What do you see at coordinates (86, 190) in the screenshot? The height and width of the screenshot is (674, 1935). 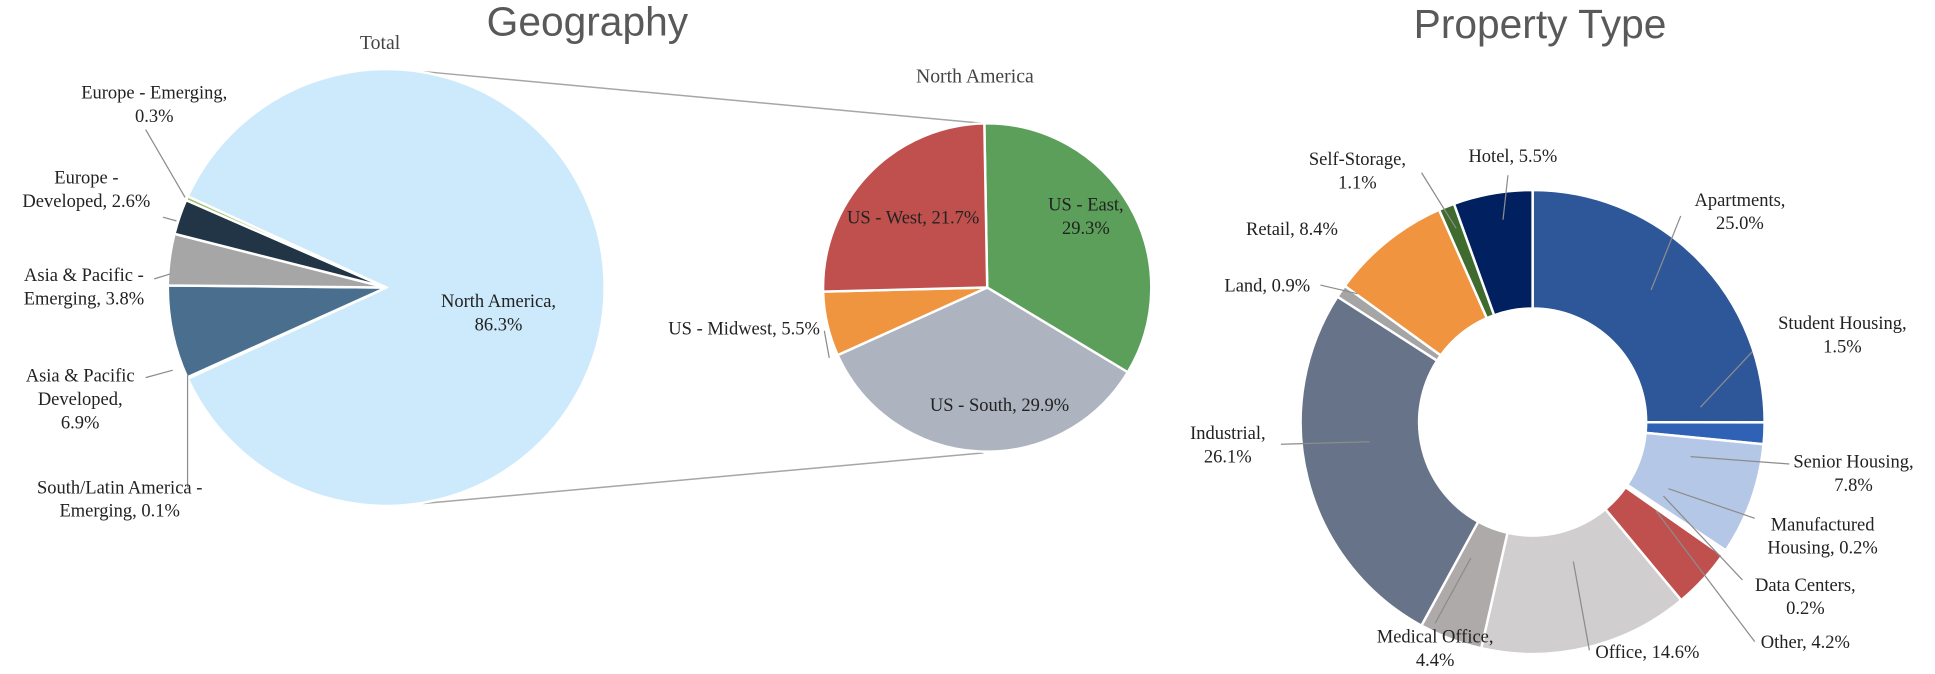 I see `data-label: Europe -Developed, 2.6%` at bounding box center [86, 190].